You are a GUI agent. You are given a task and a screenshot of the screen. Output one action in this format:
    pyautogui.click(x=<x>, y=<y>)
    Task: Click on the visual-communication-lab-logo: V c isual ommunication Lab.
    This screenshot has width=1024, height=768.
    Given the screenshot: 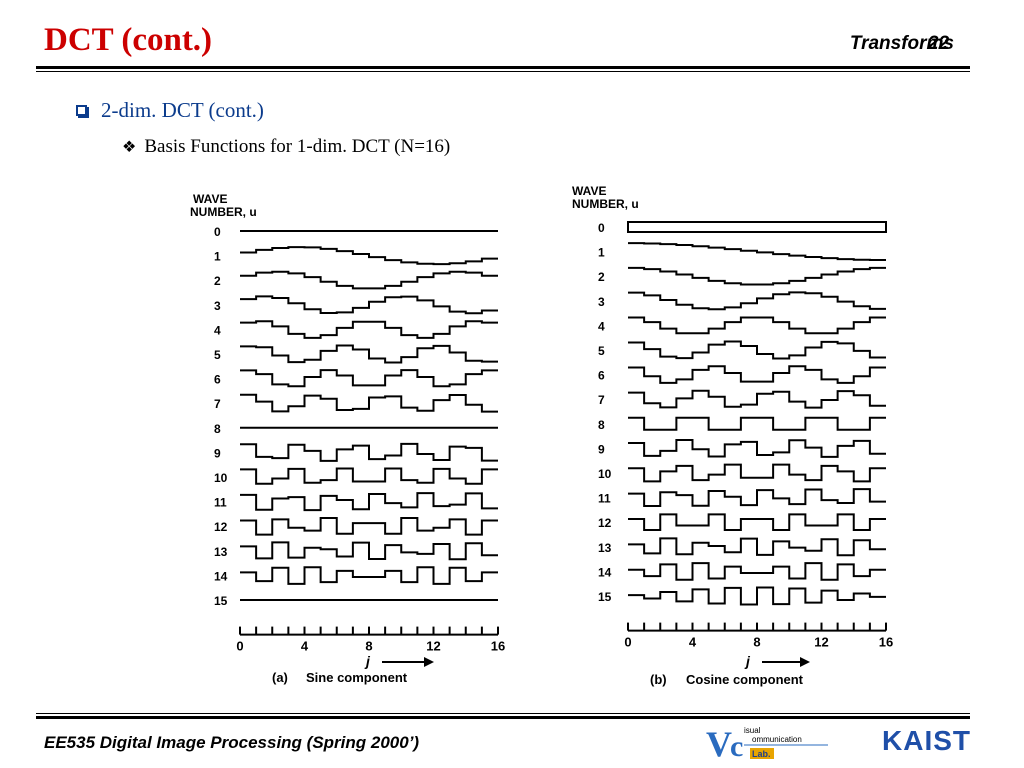 What is the action you would take?
    pyautogui.click(x=767, y=743)
    